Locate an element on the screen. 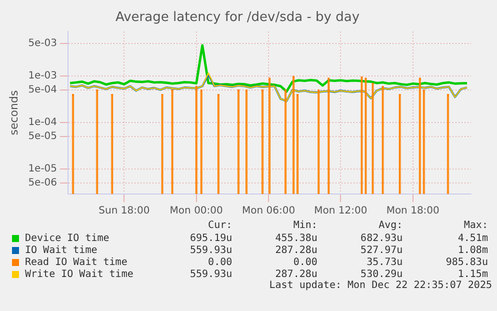  legend-label: Write IO Wait time is located at coordinates (79, 274).